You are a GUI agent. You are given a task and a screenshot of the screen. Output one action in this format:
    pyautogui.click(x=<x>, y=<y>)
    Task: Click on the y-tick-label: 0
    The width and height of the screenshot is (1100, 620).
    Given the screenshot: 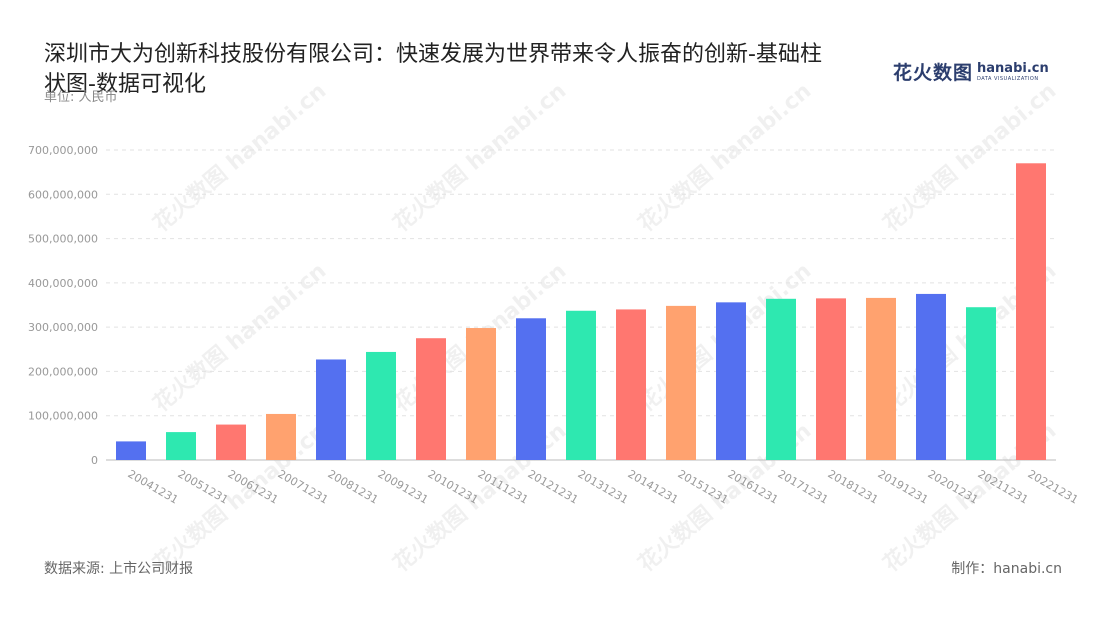 What is the action you would take?
    pyautogui.click(x=94, y=460)
    